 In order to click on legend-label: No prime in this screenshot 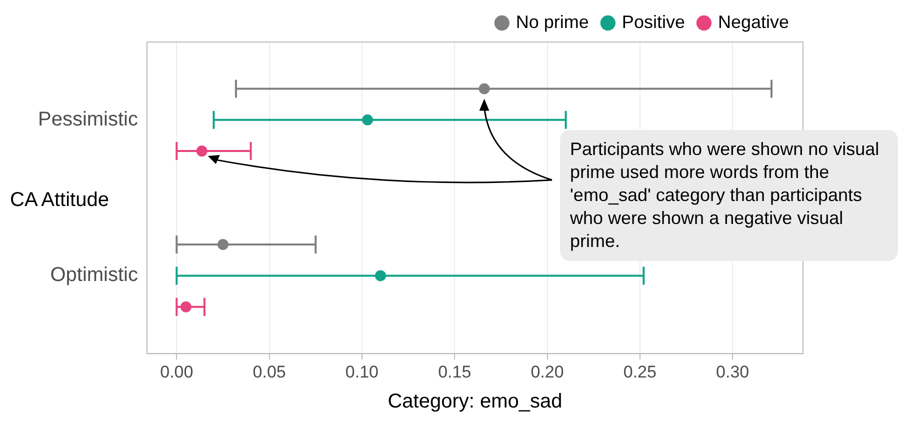, I will do `click(552, 22)`.